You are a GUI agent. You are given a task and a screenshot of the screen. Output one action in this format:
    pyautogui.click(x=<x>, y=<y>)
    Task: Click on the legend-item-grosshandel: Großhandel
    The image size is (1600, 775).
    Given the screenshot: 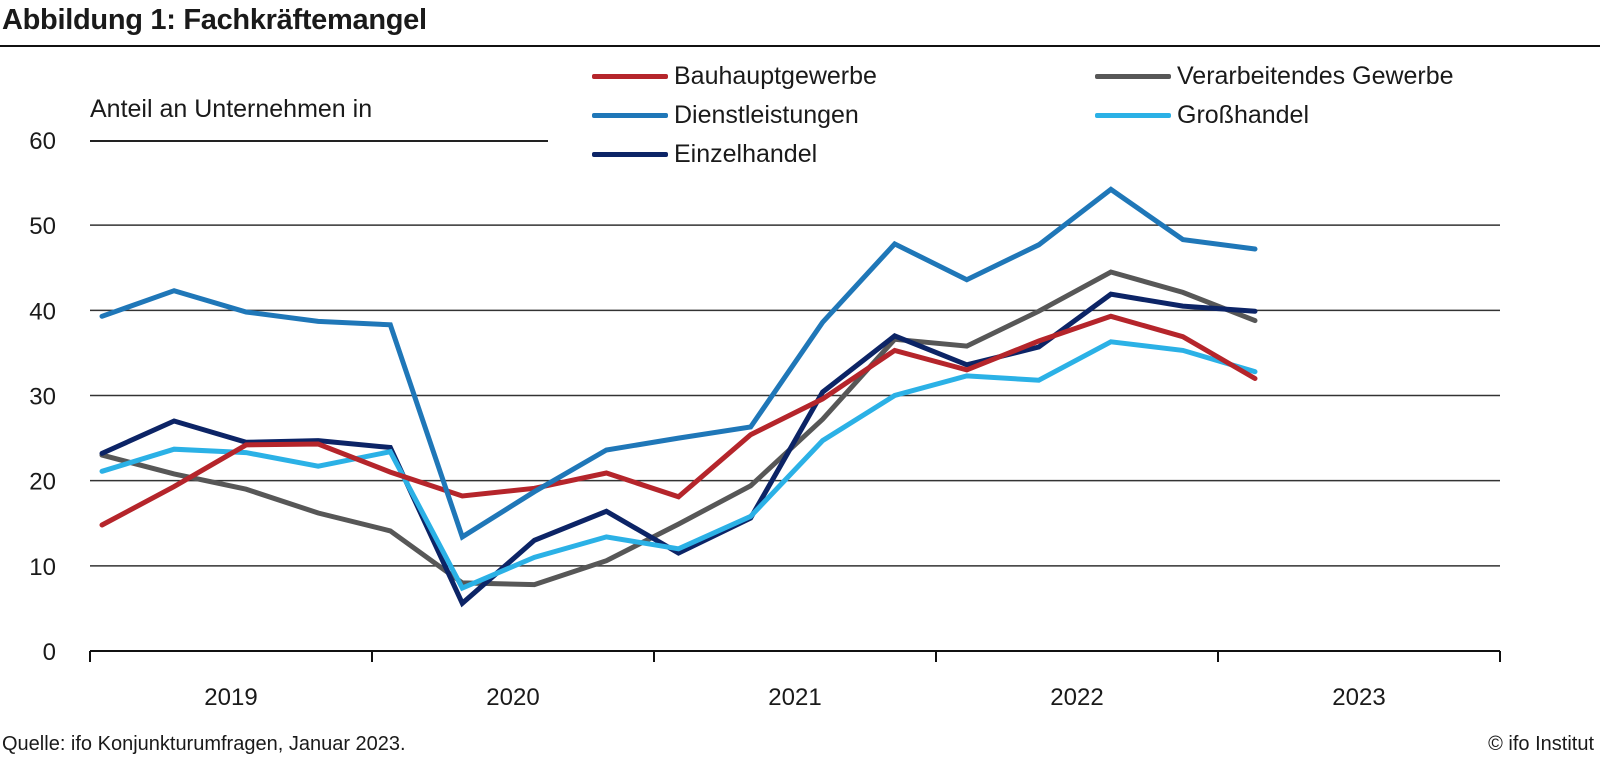 What is the action you would take?
    pyautogui.click(x=1202, y=115)
    